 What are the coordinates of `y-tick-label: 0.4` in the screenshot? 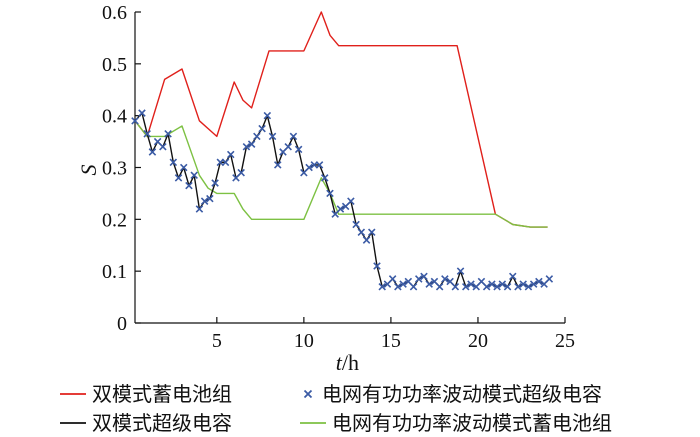 It's located at (114, 117).